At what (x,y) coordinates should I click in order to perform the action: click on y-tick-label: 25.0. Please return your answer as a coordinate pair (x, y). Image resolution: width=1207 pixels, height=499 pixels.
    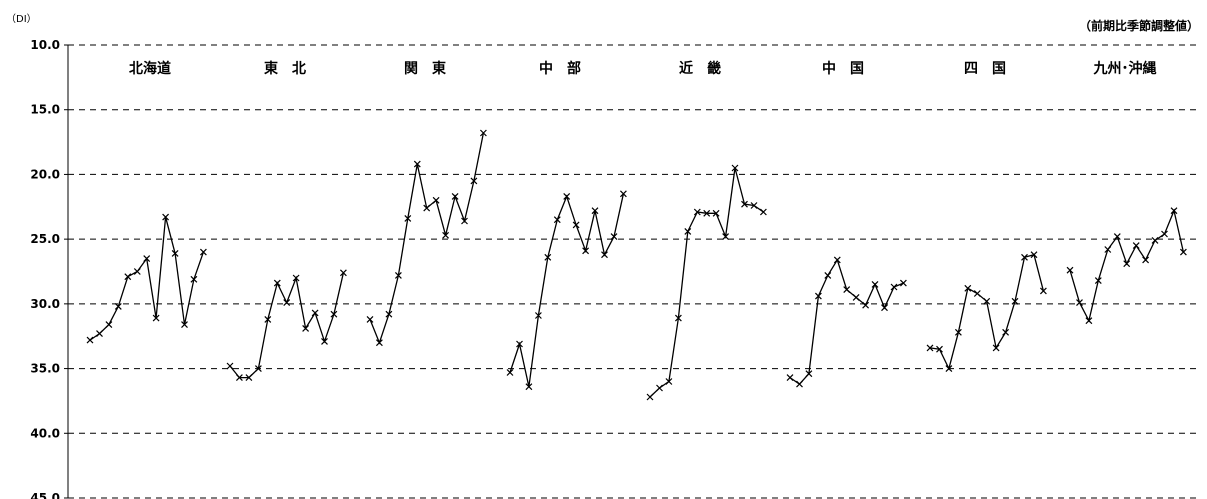
    Looking at the image, I should click on (45, 239).